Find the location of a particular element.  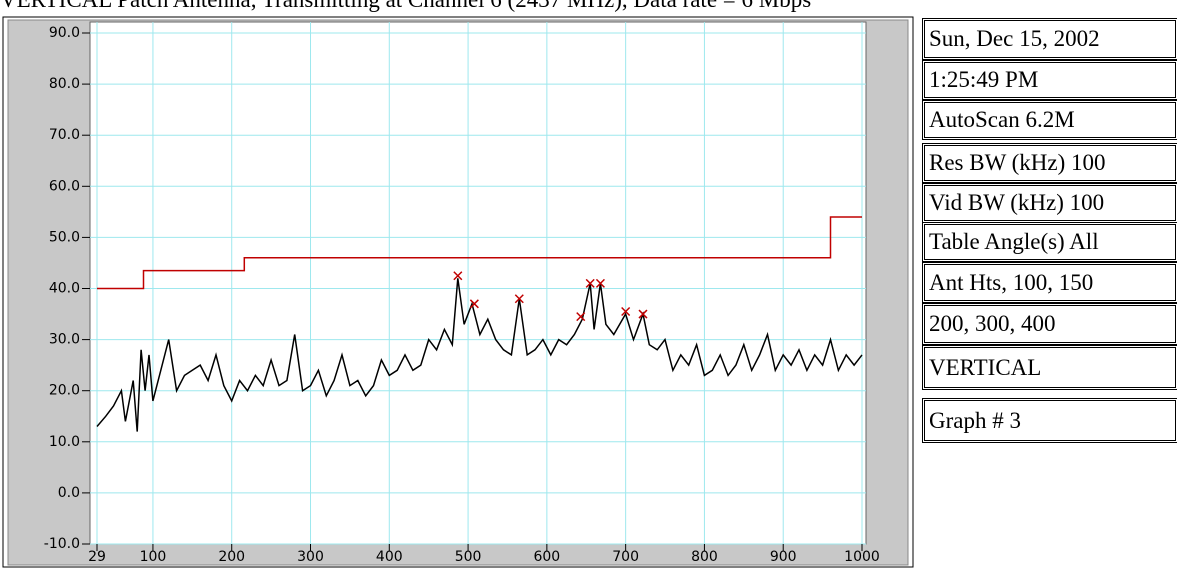

x-tick-label: 1000 is located at coordinates (862, 557).